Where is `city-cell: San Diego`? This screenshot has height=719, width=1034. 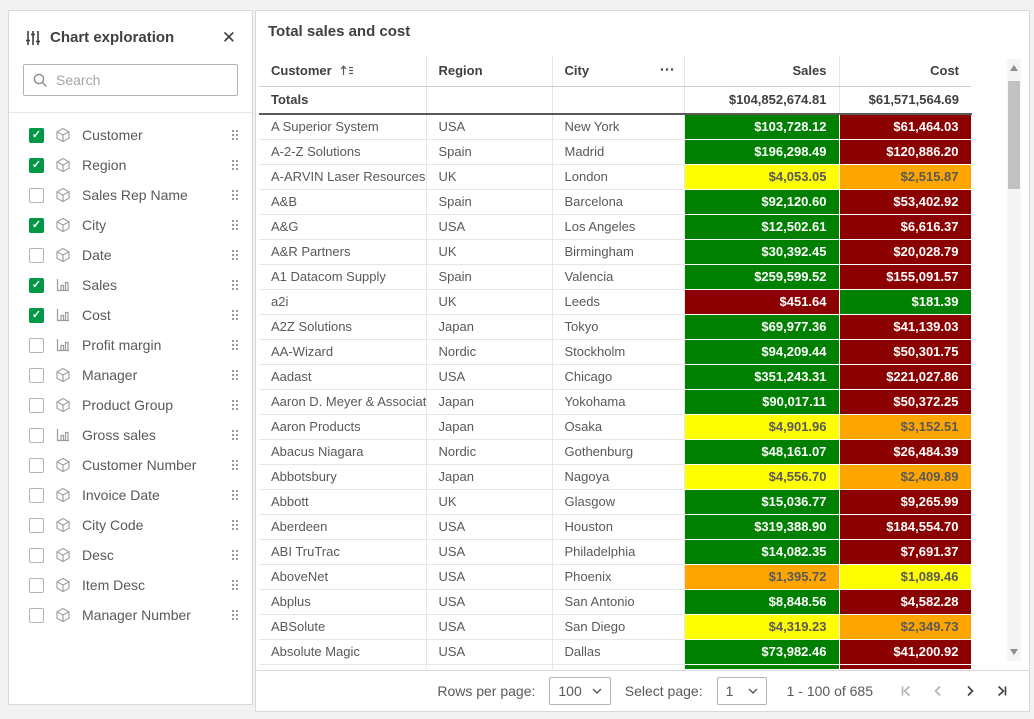 city-cell: San Diego is located at coordinates (618, 627).